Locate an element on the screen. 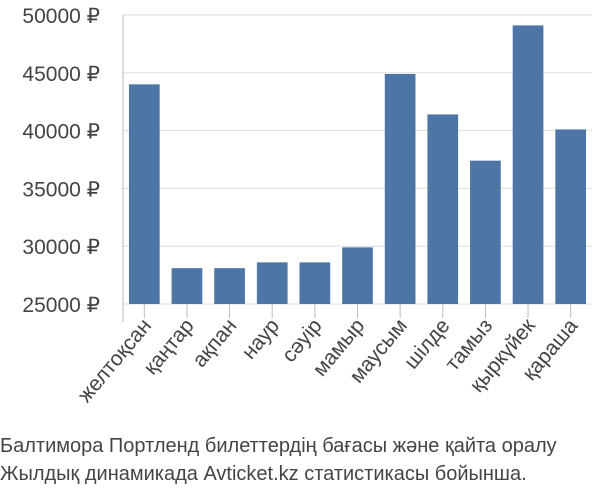  y-tick-label-50000: 50000 ₽ is located at coordinates (61, 16).